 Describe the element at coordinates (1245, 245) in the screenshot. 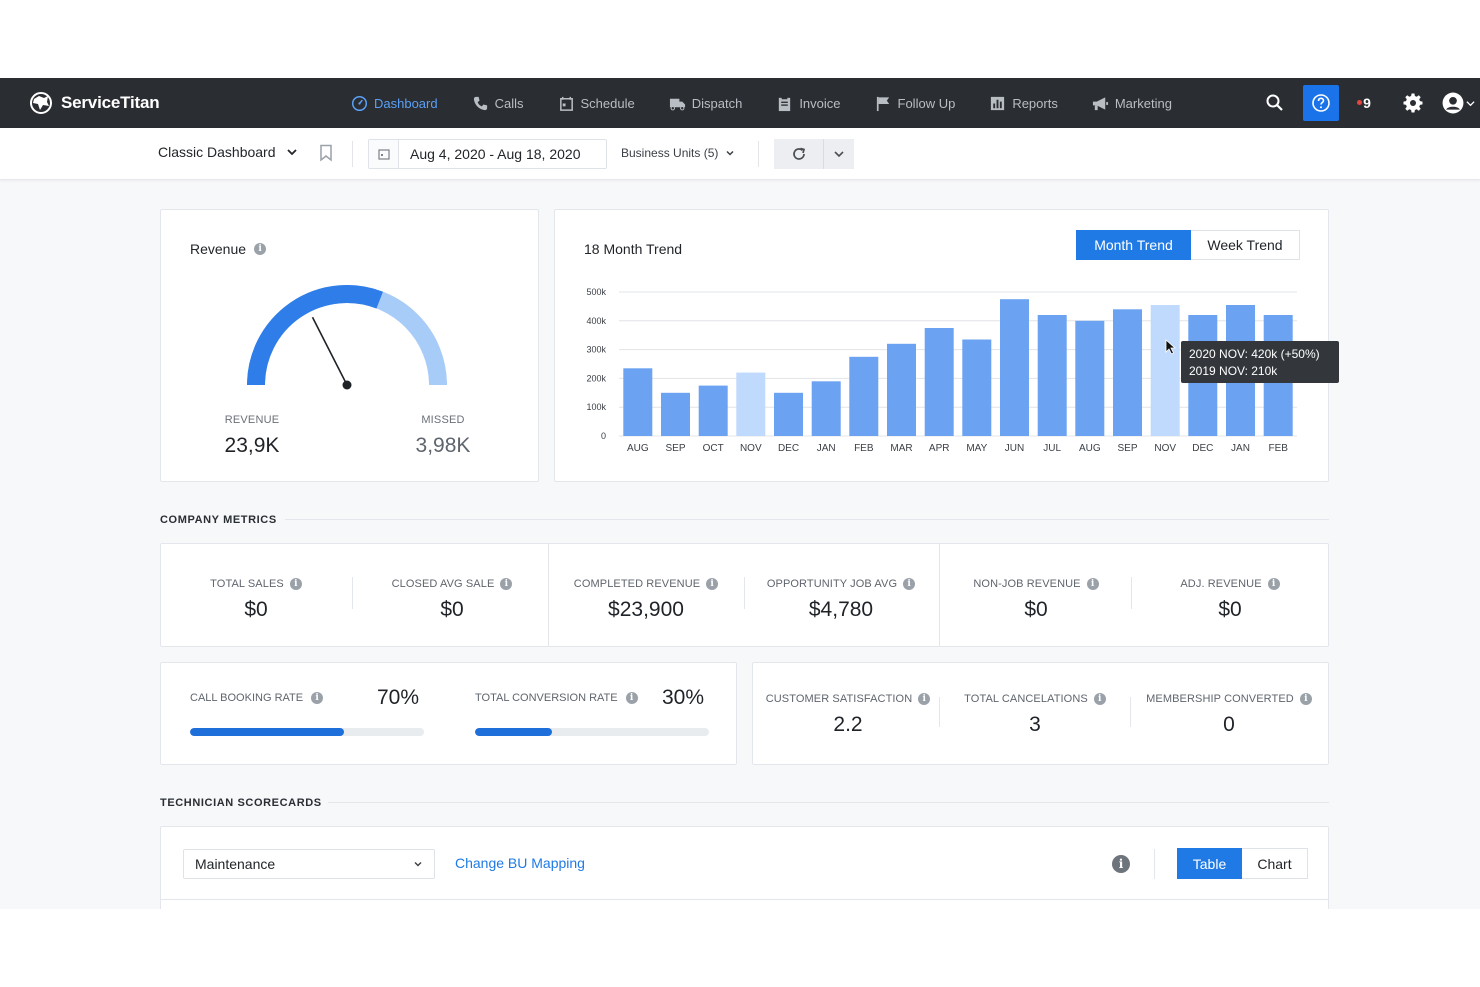

I see `week-trend-button: Week Trend` at that location.